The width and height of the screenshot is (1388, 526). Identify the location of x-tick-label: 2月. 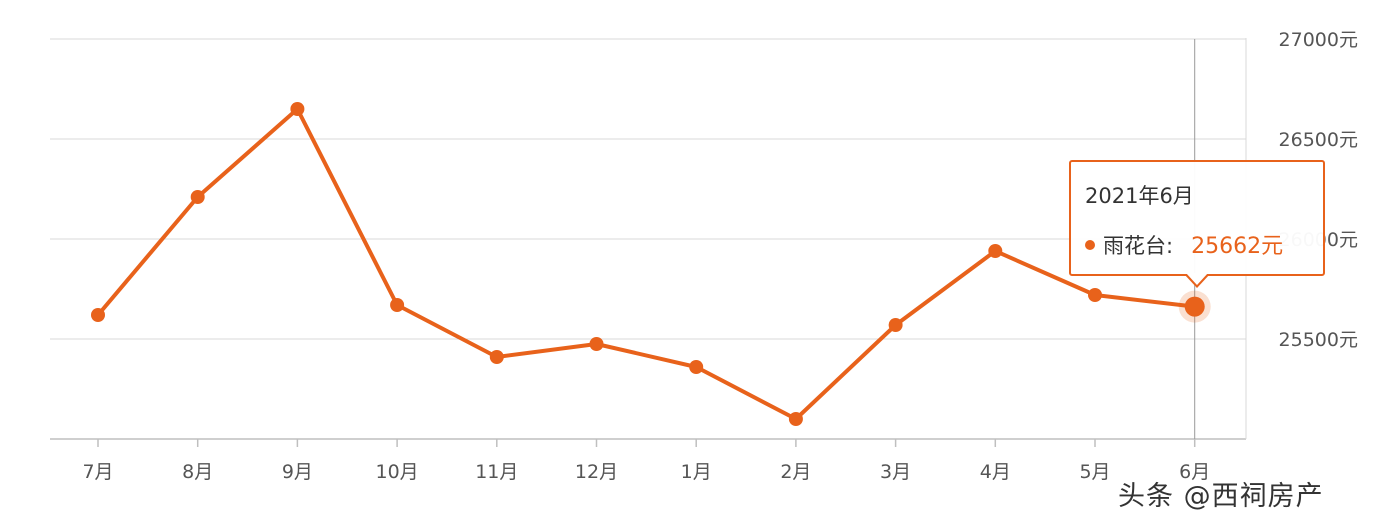
(795, 472).